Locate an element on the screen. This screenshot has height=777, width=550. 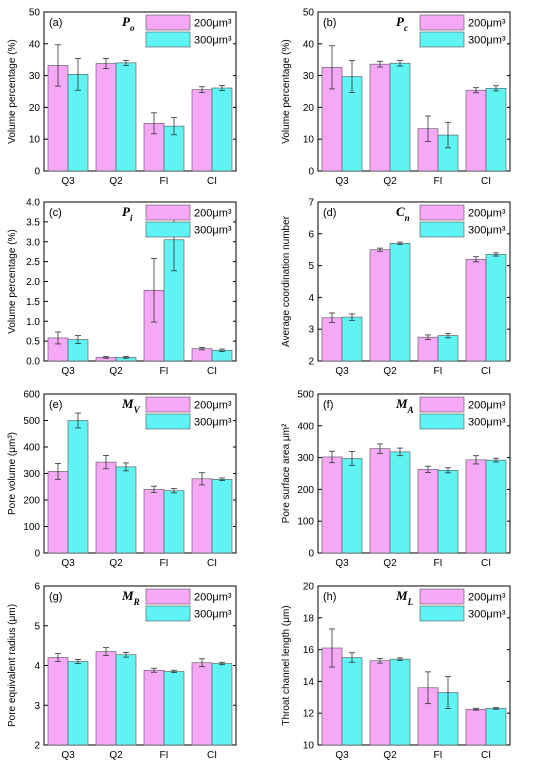
y-tick-label: 50 is located at coordinates (35, 13).